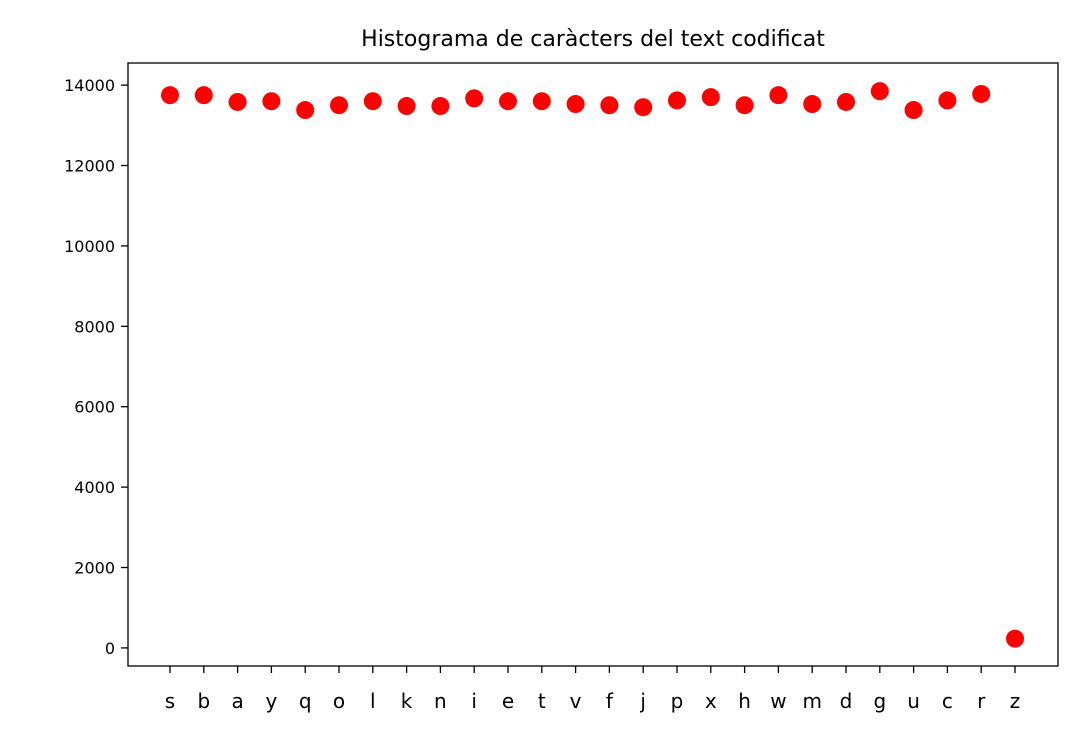 The image size is (1081, 739). What do you see at coordinates (576, 701) in the screenshot?
I see `x-tick-label: v` at bounding box center [576, 701].